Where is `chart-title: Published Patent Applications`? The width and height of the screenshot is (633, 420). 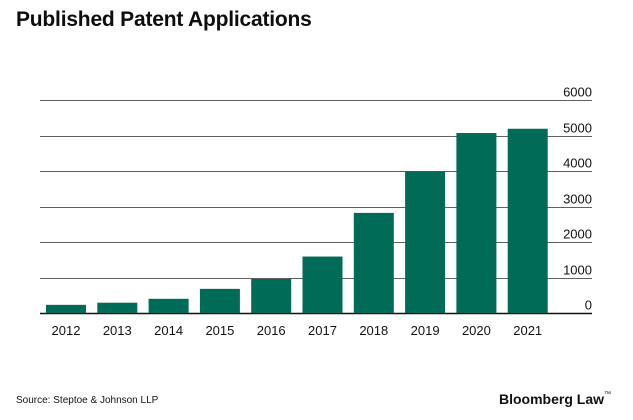 chart-title: Published Patent Applications is located at coordinates (164, 19).